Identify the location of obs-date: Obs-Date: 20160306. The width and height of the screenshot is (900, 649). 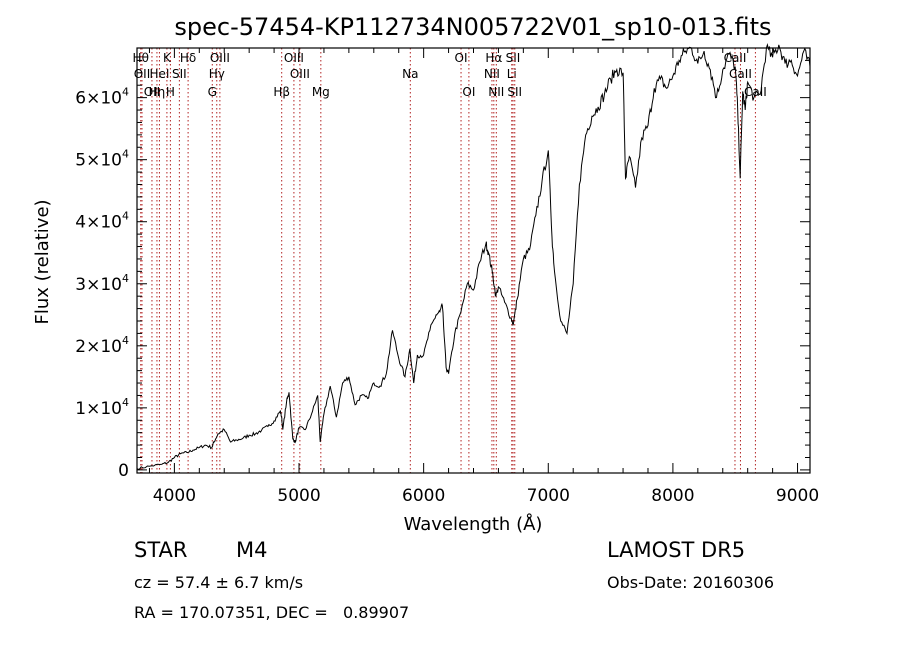
(691, 582).